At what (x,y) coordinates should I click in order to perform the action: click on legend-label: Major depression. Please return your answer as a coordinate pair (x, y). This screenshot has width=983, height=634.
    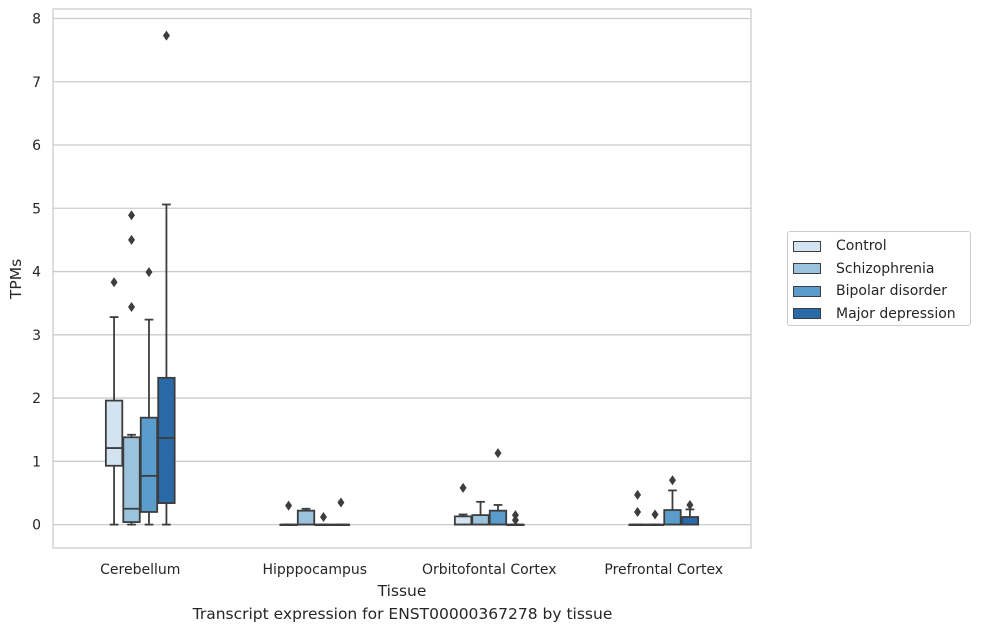
    Looking at the image, I should click on (896, 313).